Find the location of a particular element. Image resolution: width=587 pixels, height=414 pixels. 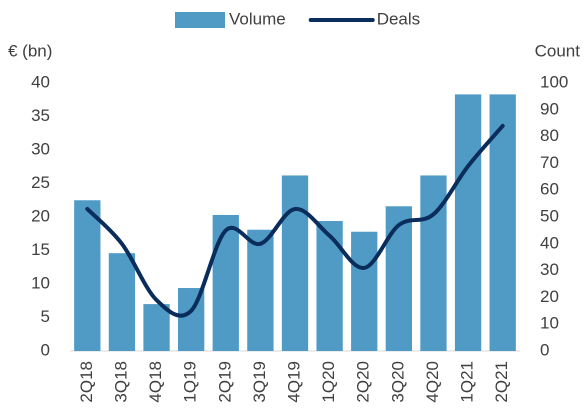

y2-tick-label: 70 is located at coordinates (549, 162).